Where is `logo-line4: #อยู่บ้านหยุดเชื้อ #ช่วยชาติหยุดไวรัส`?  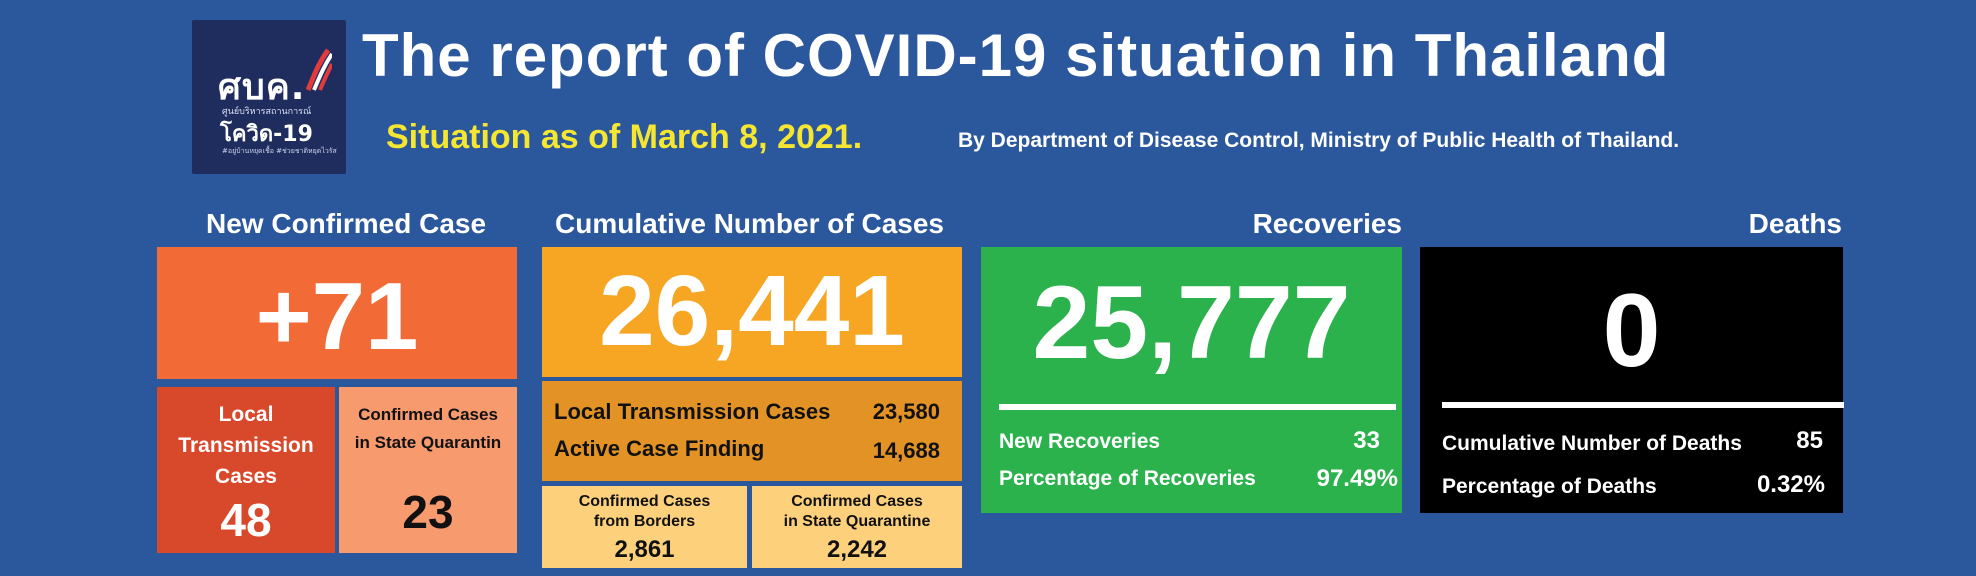 logo-line4: #อยู่บ้านหยุดเชื้อ #ช่วยชาติหยุดไวรัส is located at coordinates (279, 151).